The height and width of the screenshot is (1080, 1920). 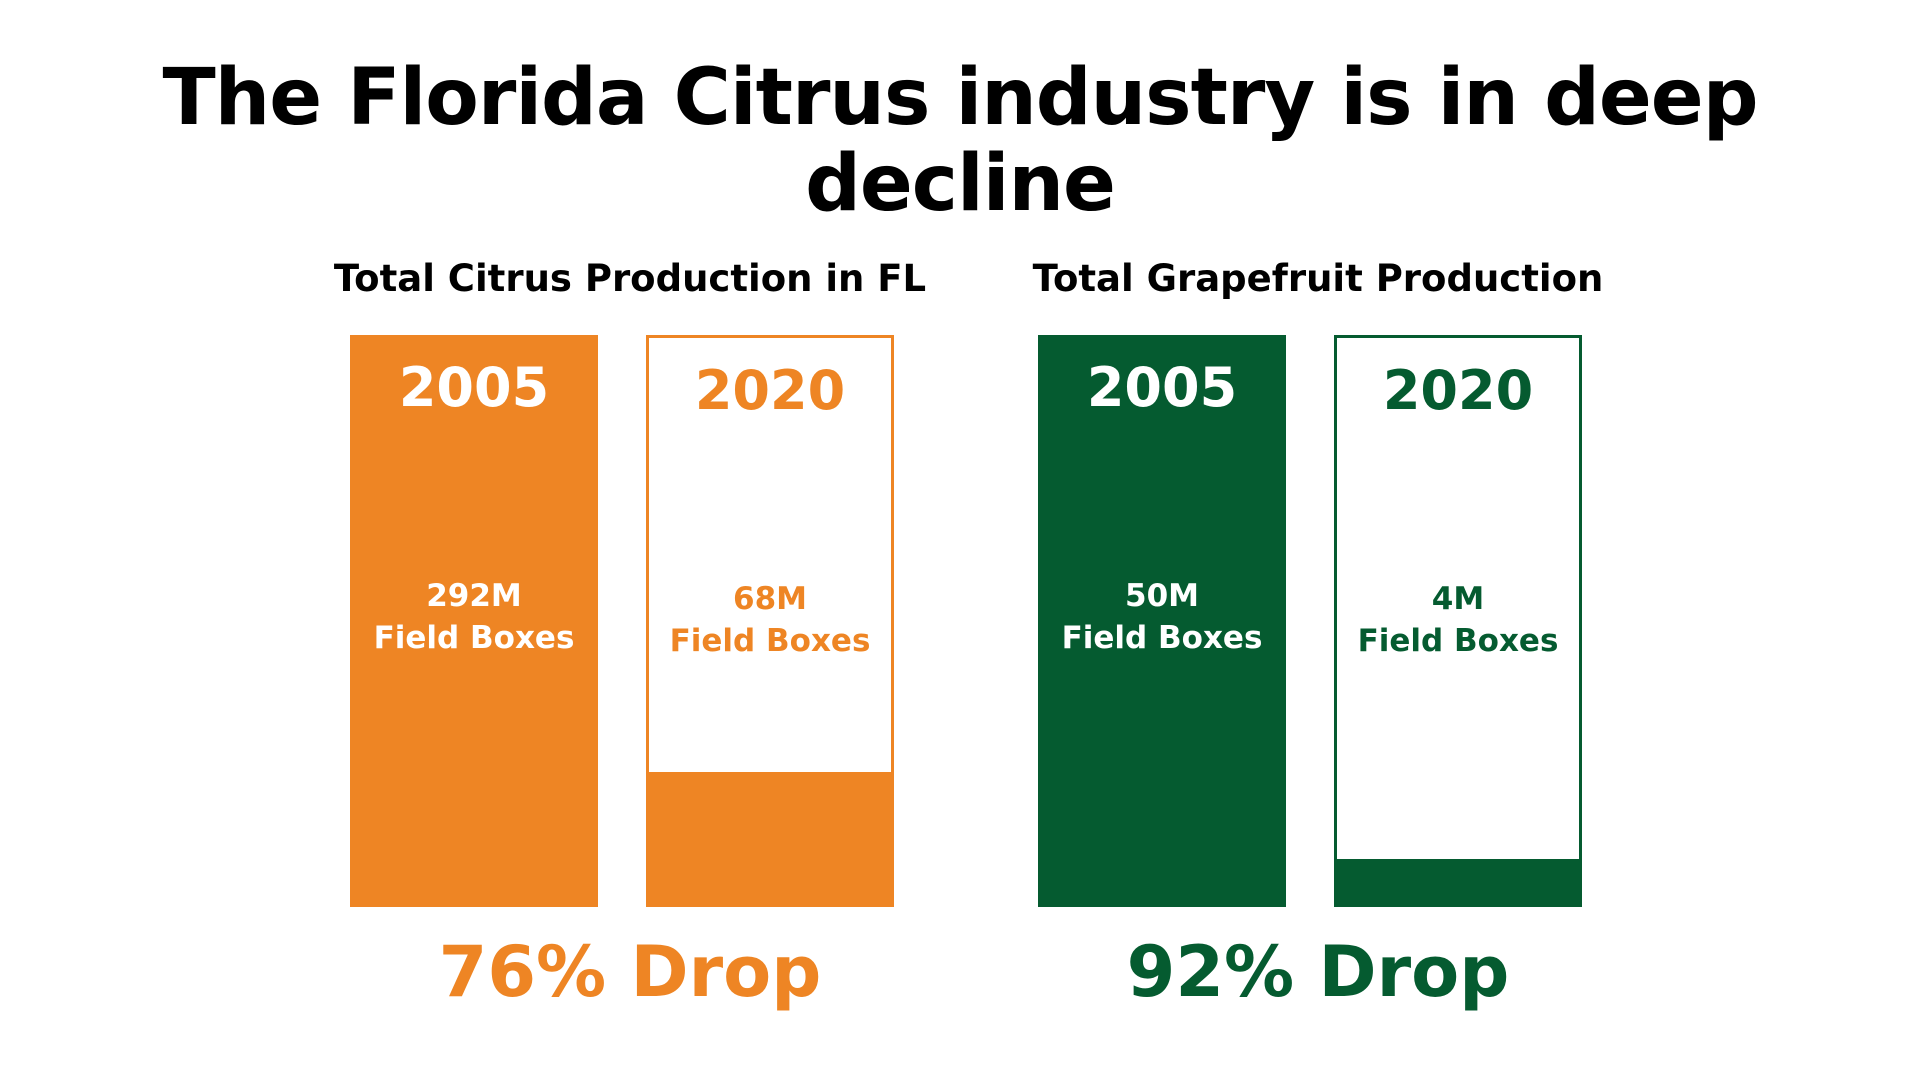 I want to click on bar-value-label: 4M Field Boxes, so click(x=1458, y=620).